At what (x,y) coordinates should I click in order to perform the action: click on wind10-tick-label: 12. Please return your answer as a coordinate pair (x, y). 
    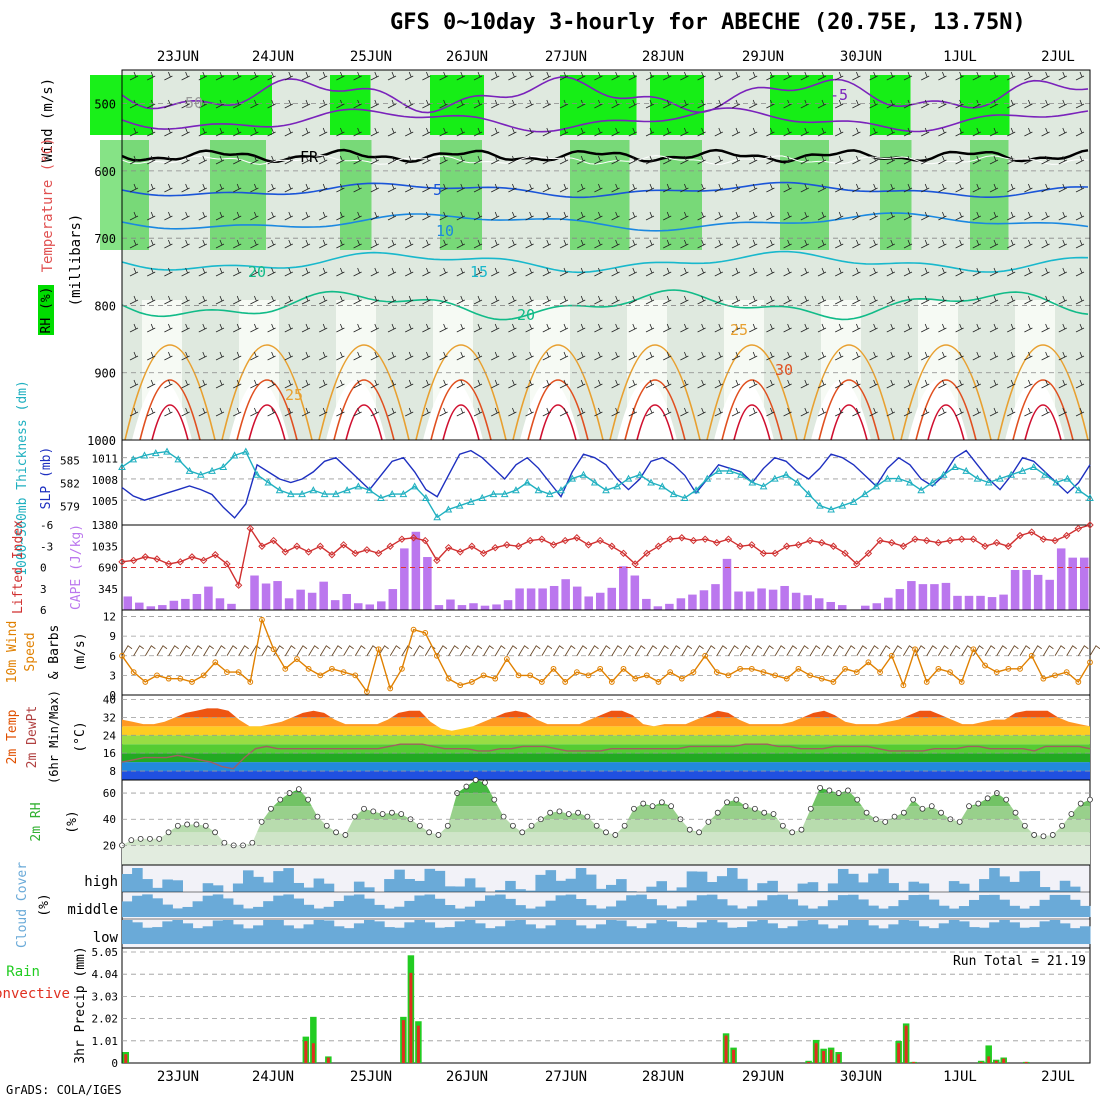
    Looking at the image, I should click on (109, 617).